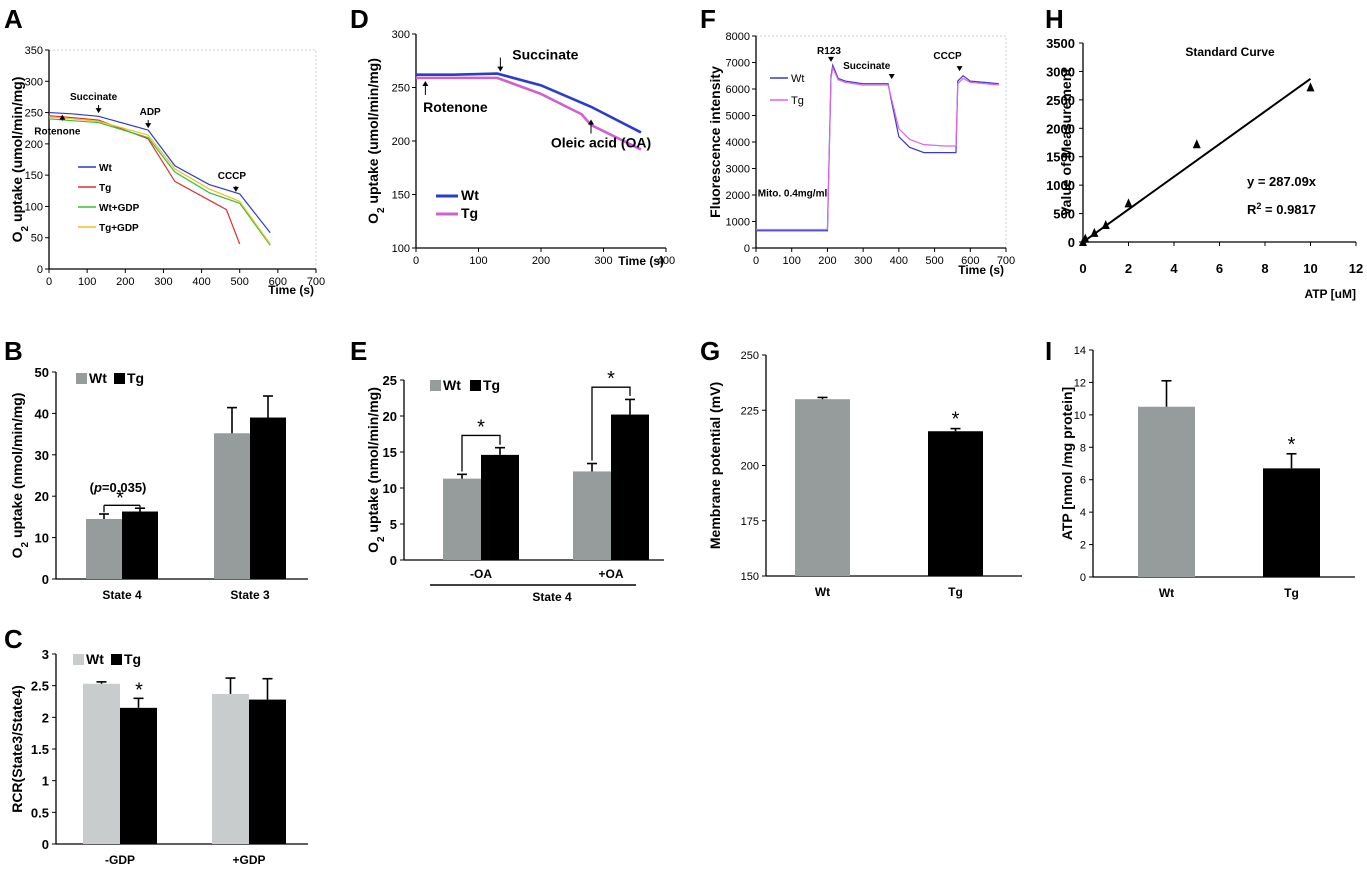 This screenshot has height=874, width=1367. What do you see at coordinates (390, 452) in the screenshot?
I see `y-tick-label: 15` at bounding box center [390, 452].